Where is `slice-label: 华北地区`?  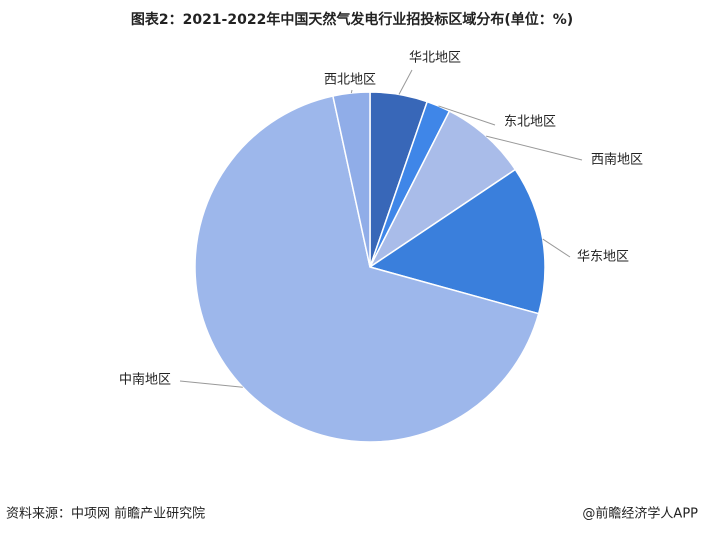 slice-label: 华北地区 is located at coordinates (435, 58).